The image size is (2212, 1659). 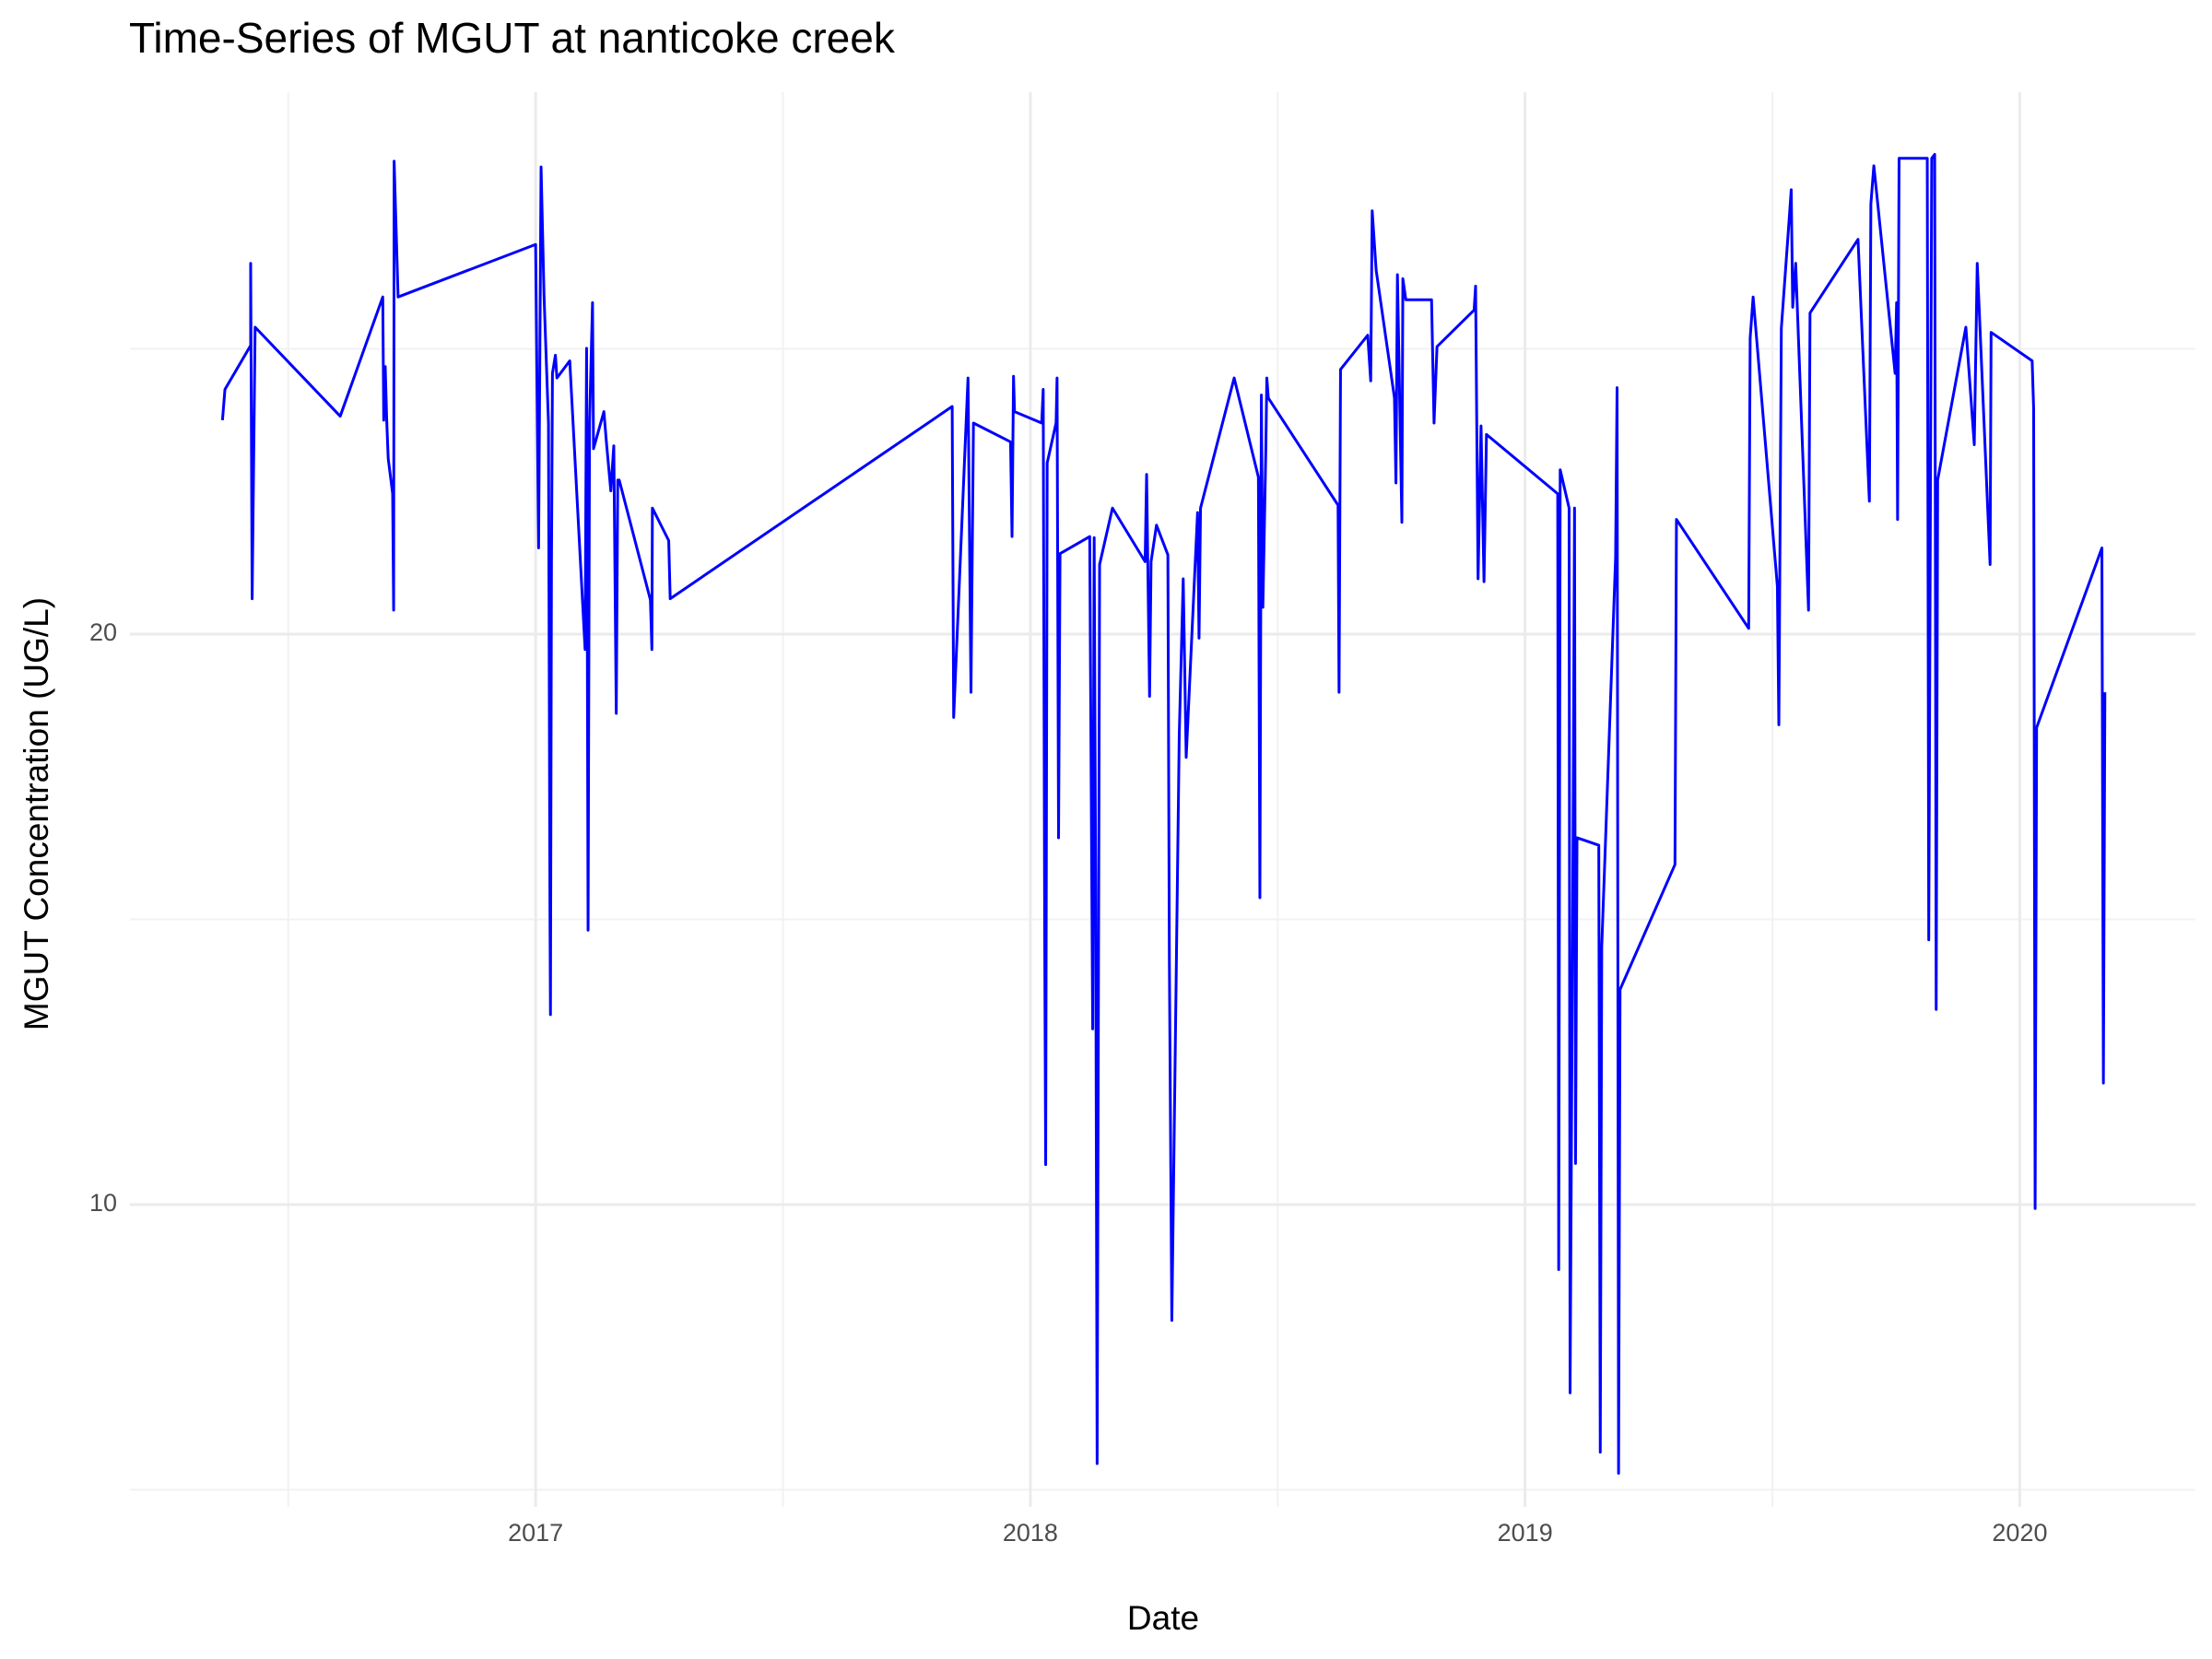 I want to click on y-axis-title: MGUT Concentration (UG/L), so click(x=36, y=813).